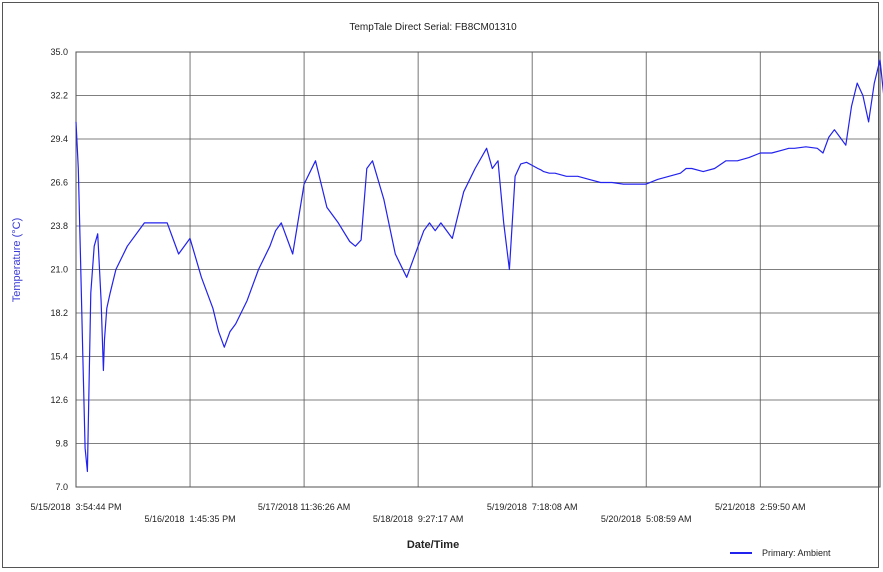 The image size is (883, 572). What do you see at coordinates (190, 519) in the screenshot?
I see `x-tick-label: 5/16/2018 1:45:35 PM` at bounding box center [190, 519].